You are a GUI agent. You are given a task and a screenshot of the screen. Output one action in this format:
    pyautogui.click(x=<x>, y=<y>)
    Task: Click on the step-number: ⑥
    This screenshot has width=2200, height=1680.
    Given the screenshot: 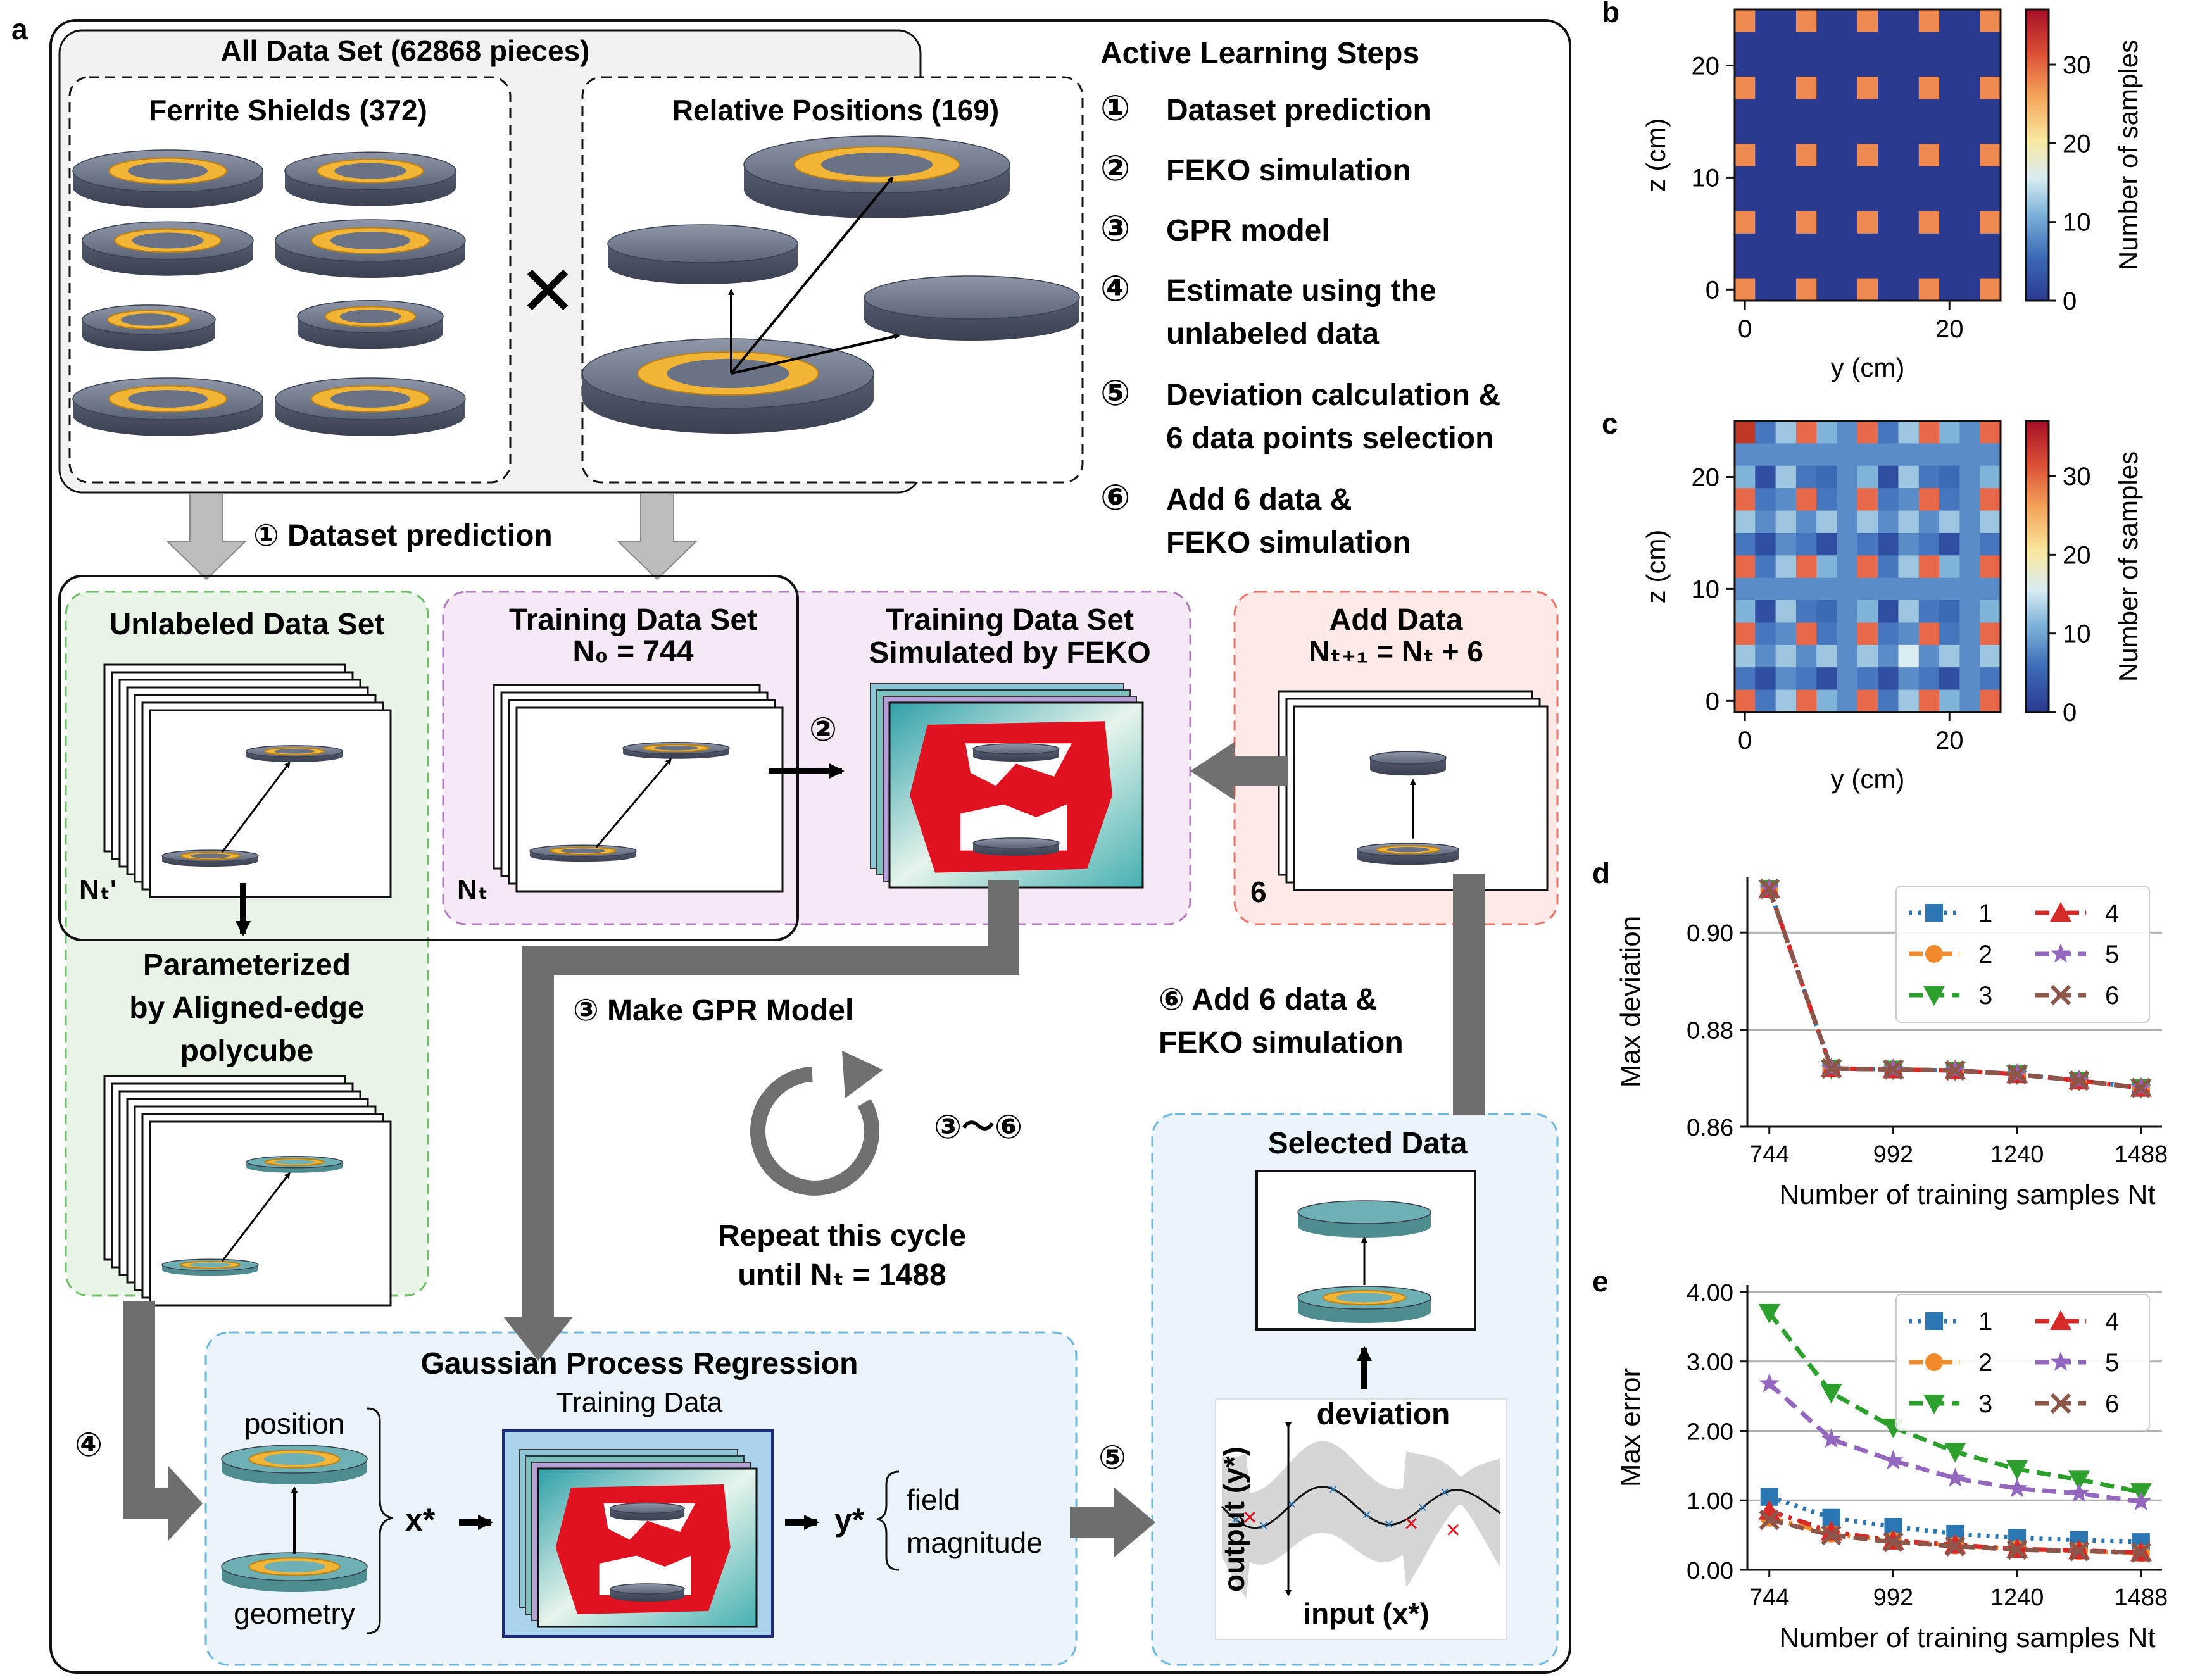 What is the action you would take?
    pyautogui.click(x=1115, y=497)
    